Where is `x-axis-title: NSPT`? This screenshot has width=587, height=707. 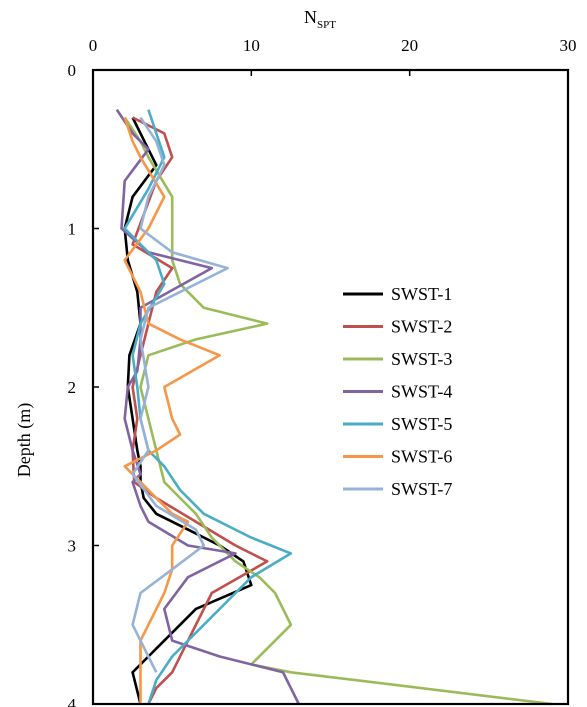 x-axis-title: NSPT is located at coordinates (320, 19).